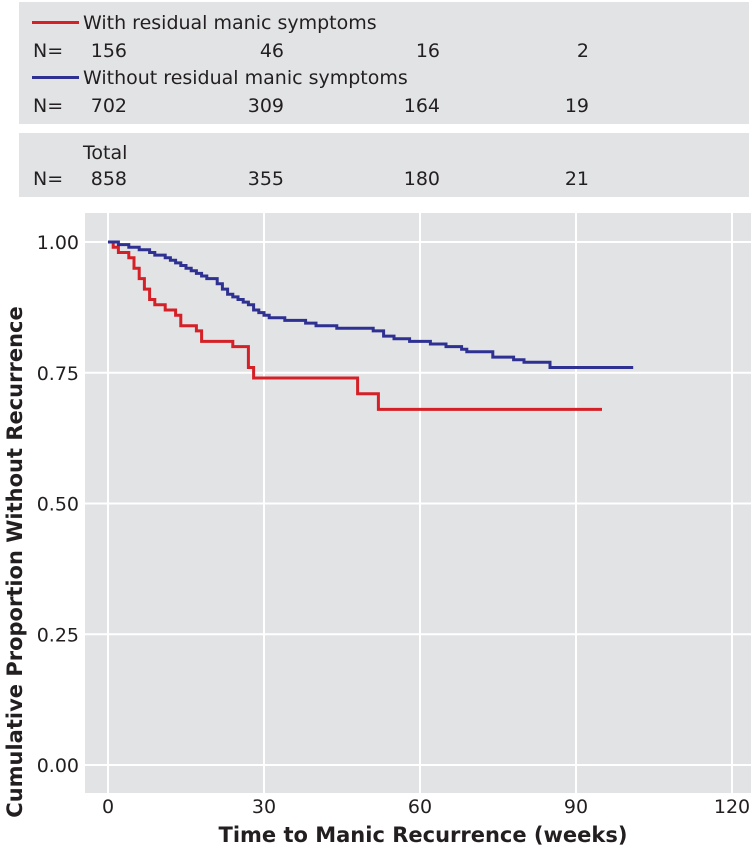 This screenshot has height=850, width=756. What do you see at coordinates (265, 179) in the screenshot?
I see `n-value: 355` at bounding box center [265, 179].